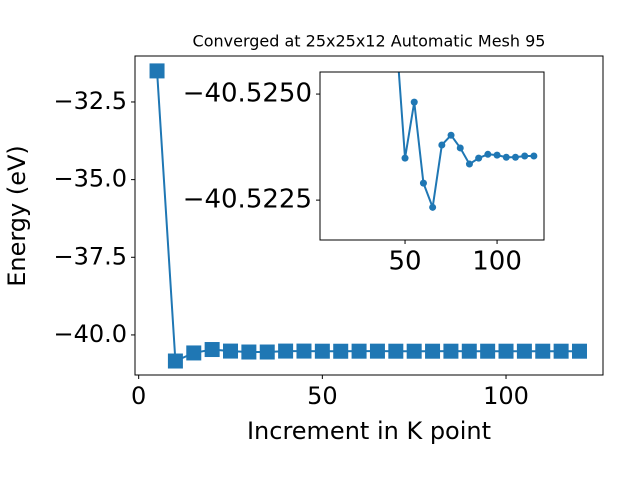 The image size is (640, 480). What do you see at coordinates (138, 396) in the screenshot?
I see `x-tick-label: 0` at bounding box center [138, 396].